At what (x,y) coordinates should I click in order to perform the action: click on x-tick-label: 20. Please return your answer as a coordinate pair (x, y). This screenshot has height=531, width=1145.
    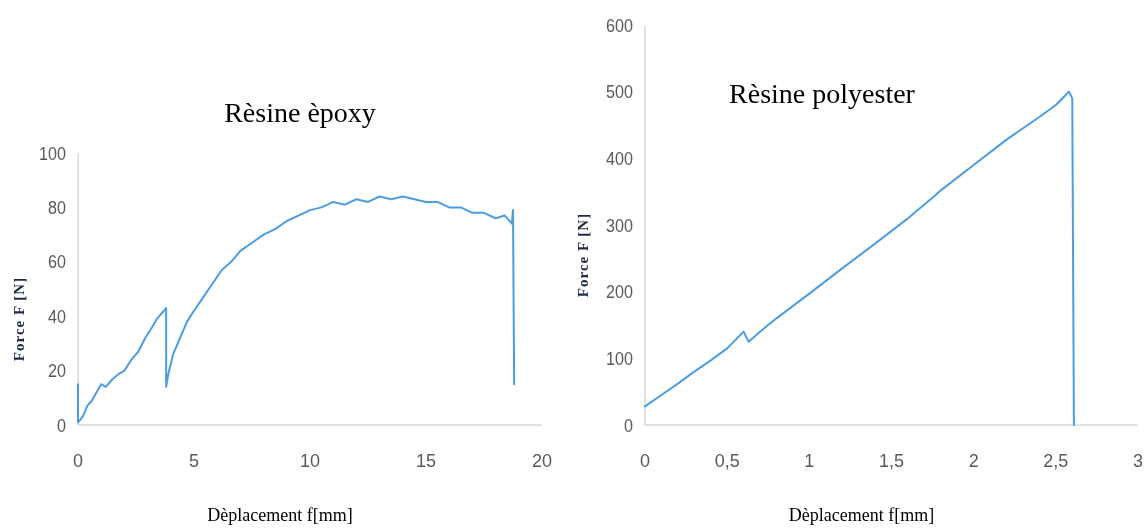
    Looking at the image, I should click on (542, 461).